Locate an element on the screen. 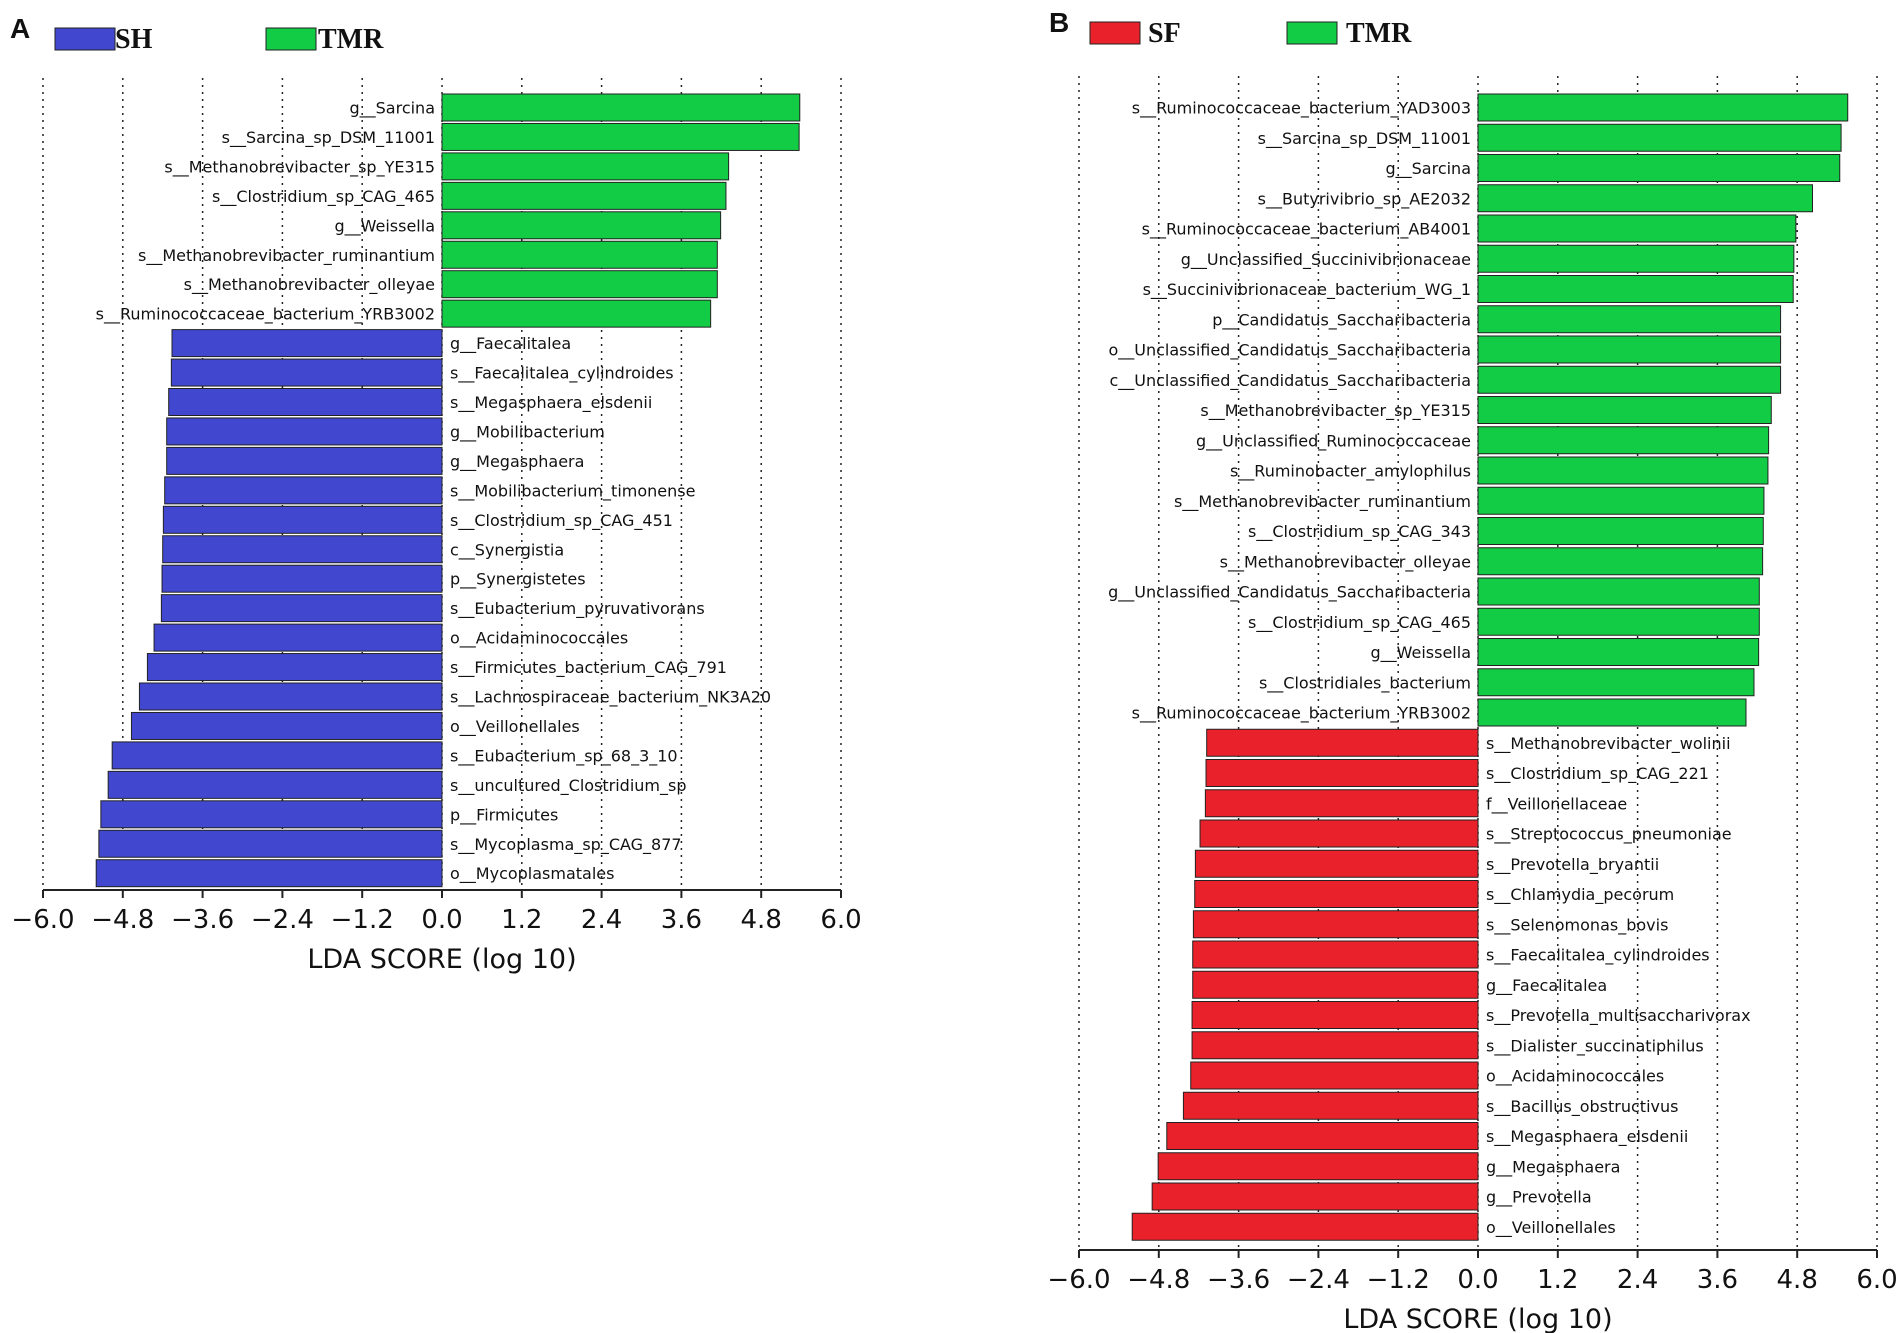 Image resolution: width=1902 pixels, height=1333 pixels. bar-label: s__Methanobrevibacter_wolinii is located at coordinates (1608, 744).